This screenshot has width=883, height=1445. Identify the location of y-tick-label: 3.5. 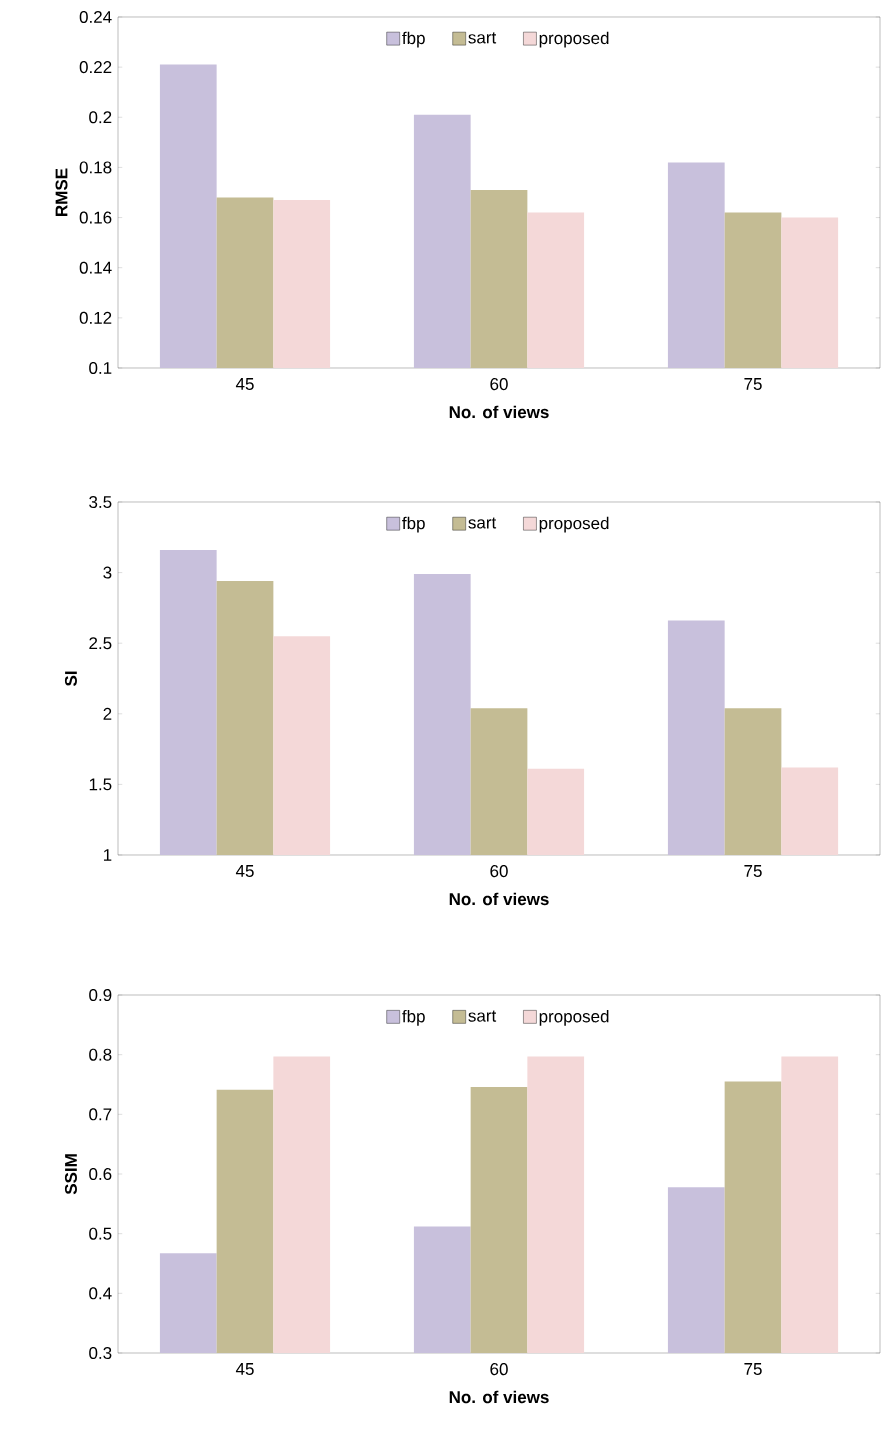
(100, 502).